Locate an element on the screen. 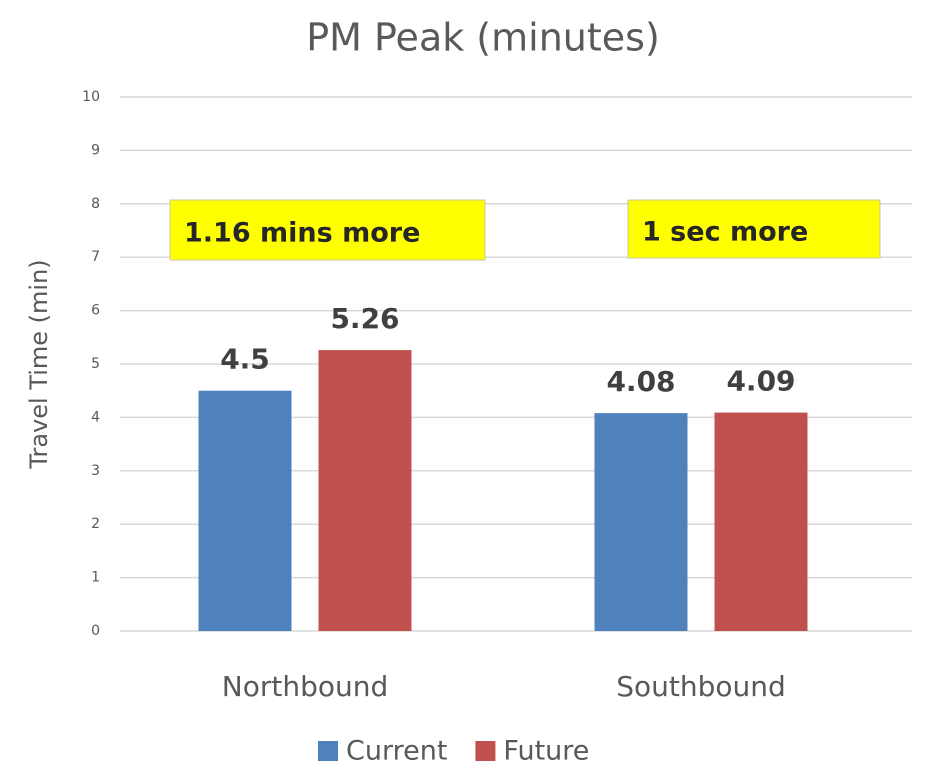 This screenshot has height=770, width=932. x-tick-label: Northbound is located at coordinates (305, 686).